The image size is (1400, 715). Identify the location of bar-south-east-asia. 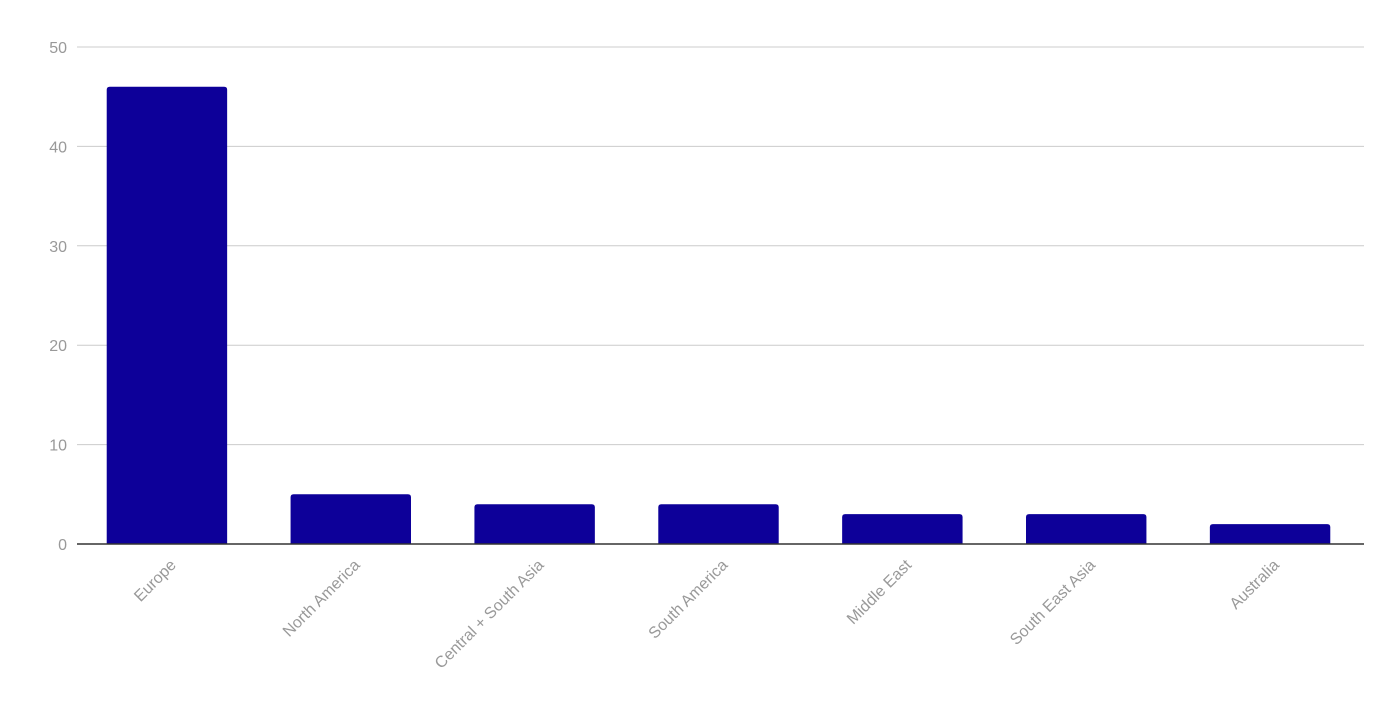
(1086, 529).